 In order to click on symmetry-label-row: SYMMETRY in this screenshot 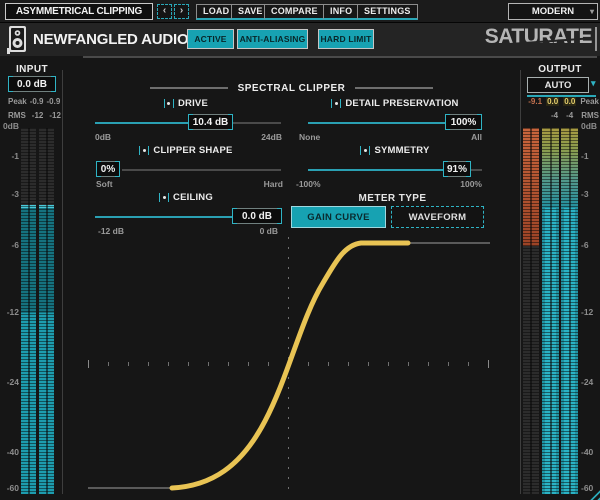, I will do `click(395, 150)`.